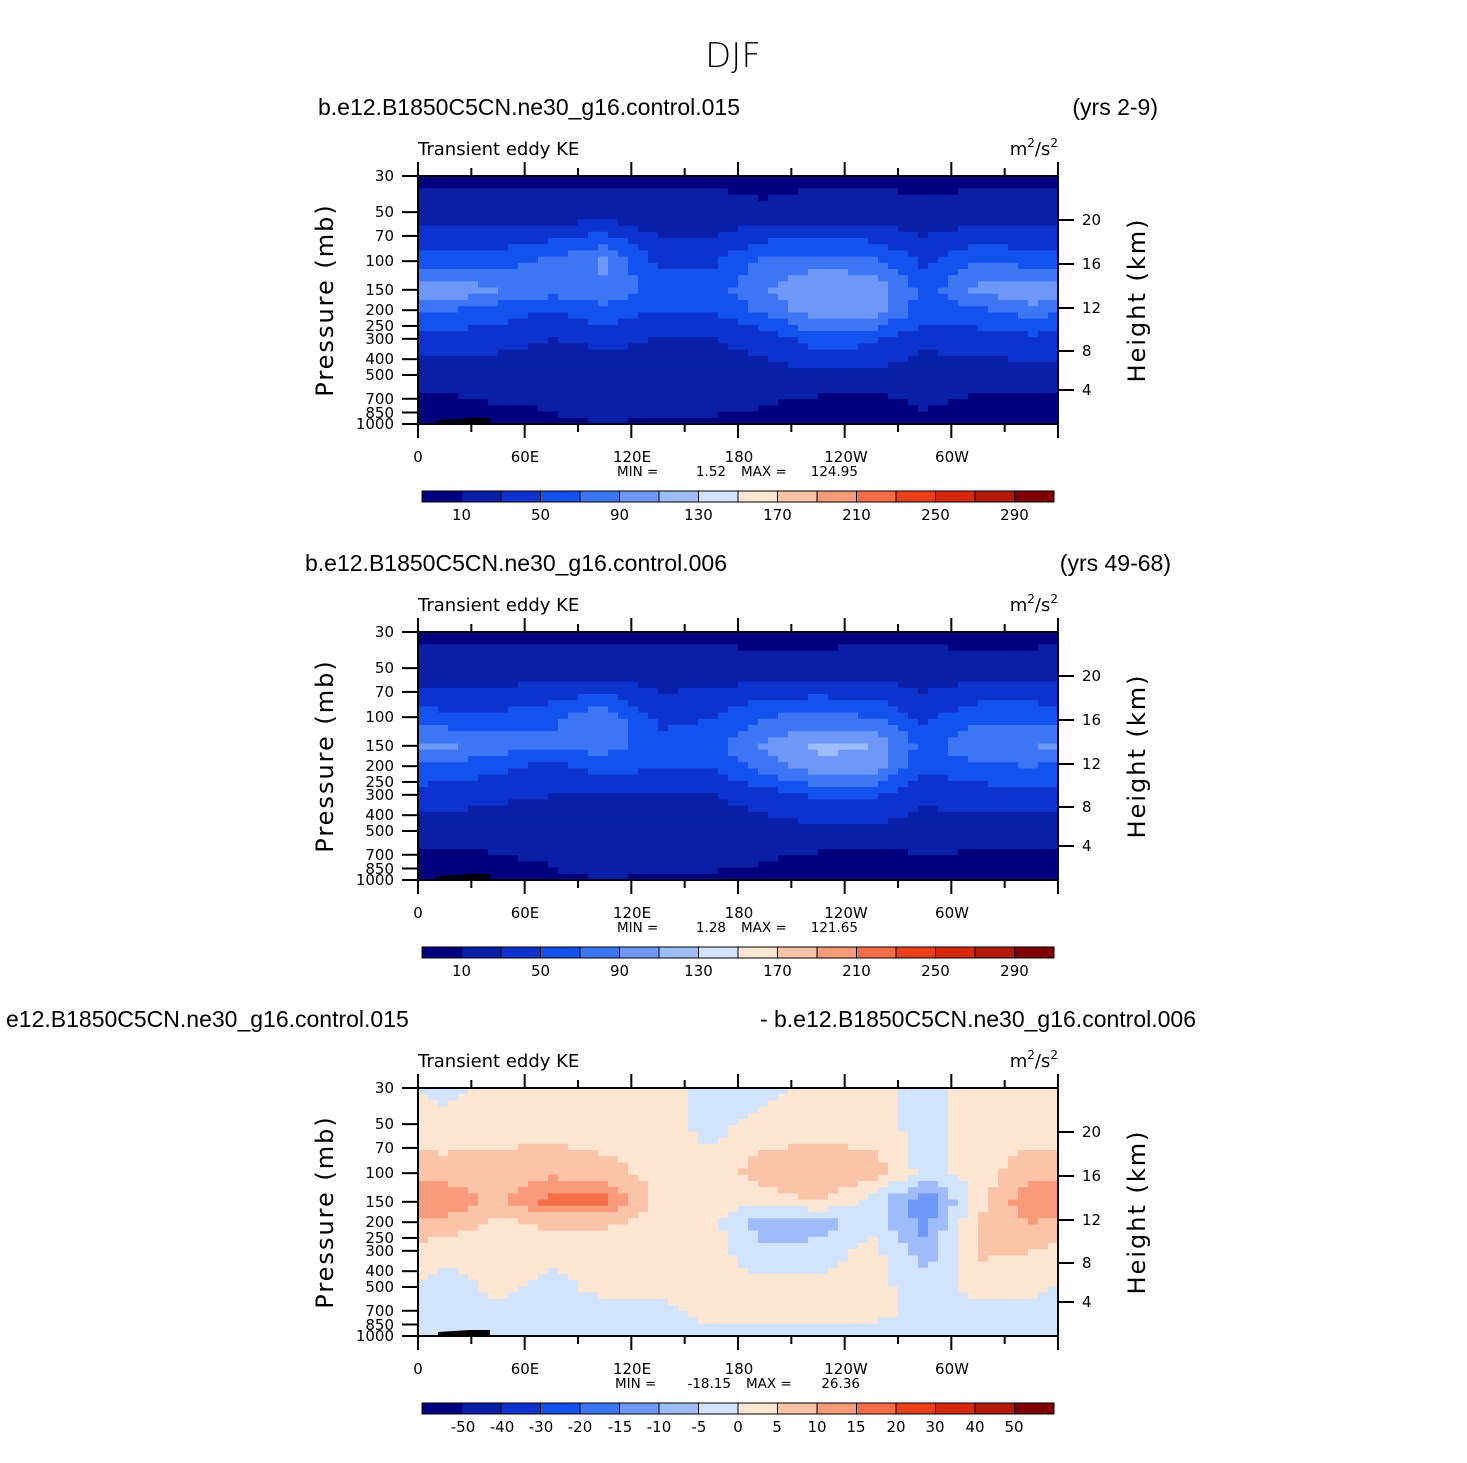 The image size is (1467, 1463). Describe the element at coordinates (764, 472) in the screenshot. I see `max-label: MAX =` at that location.